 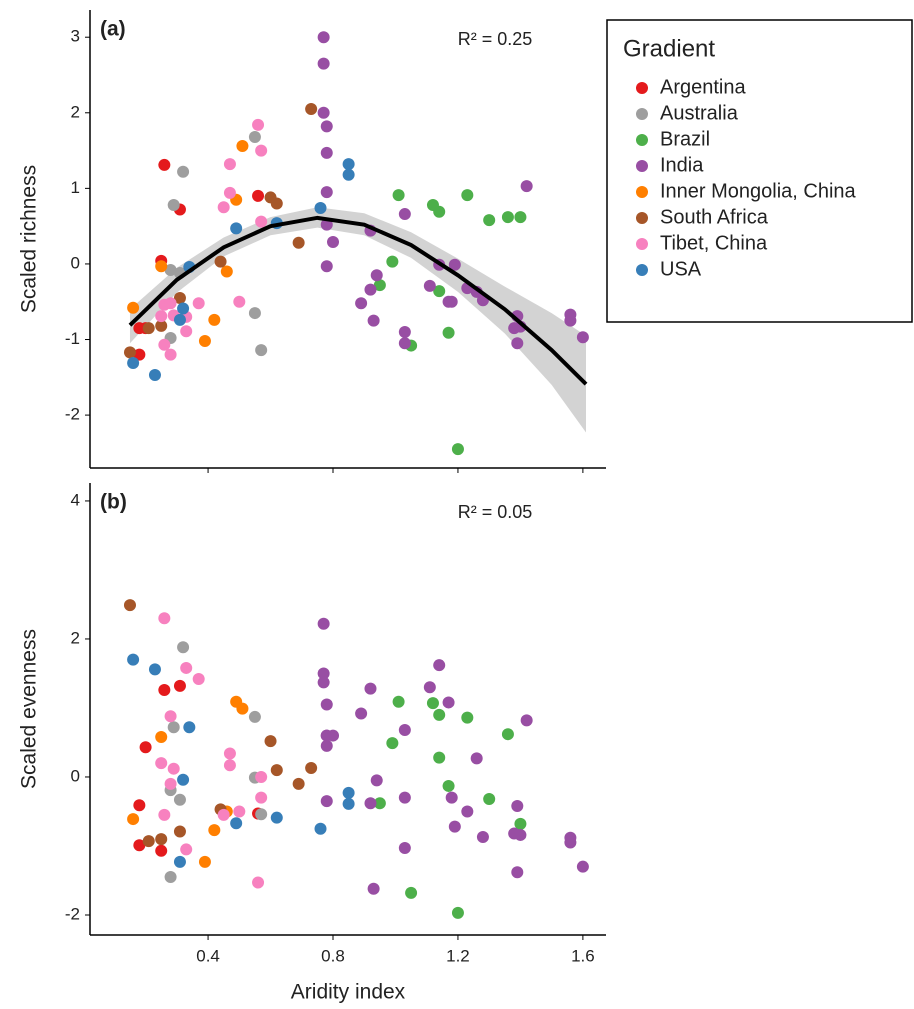 I want to click on legend-label: USA, so click(x=681, y=269).